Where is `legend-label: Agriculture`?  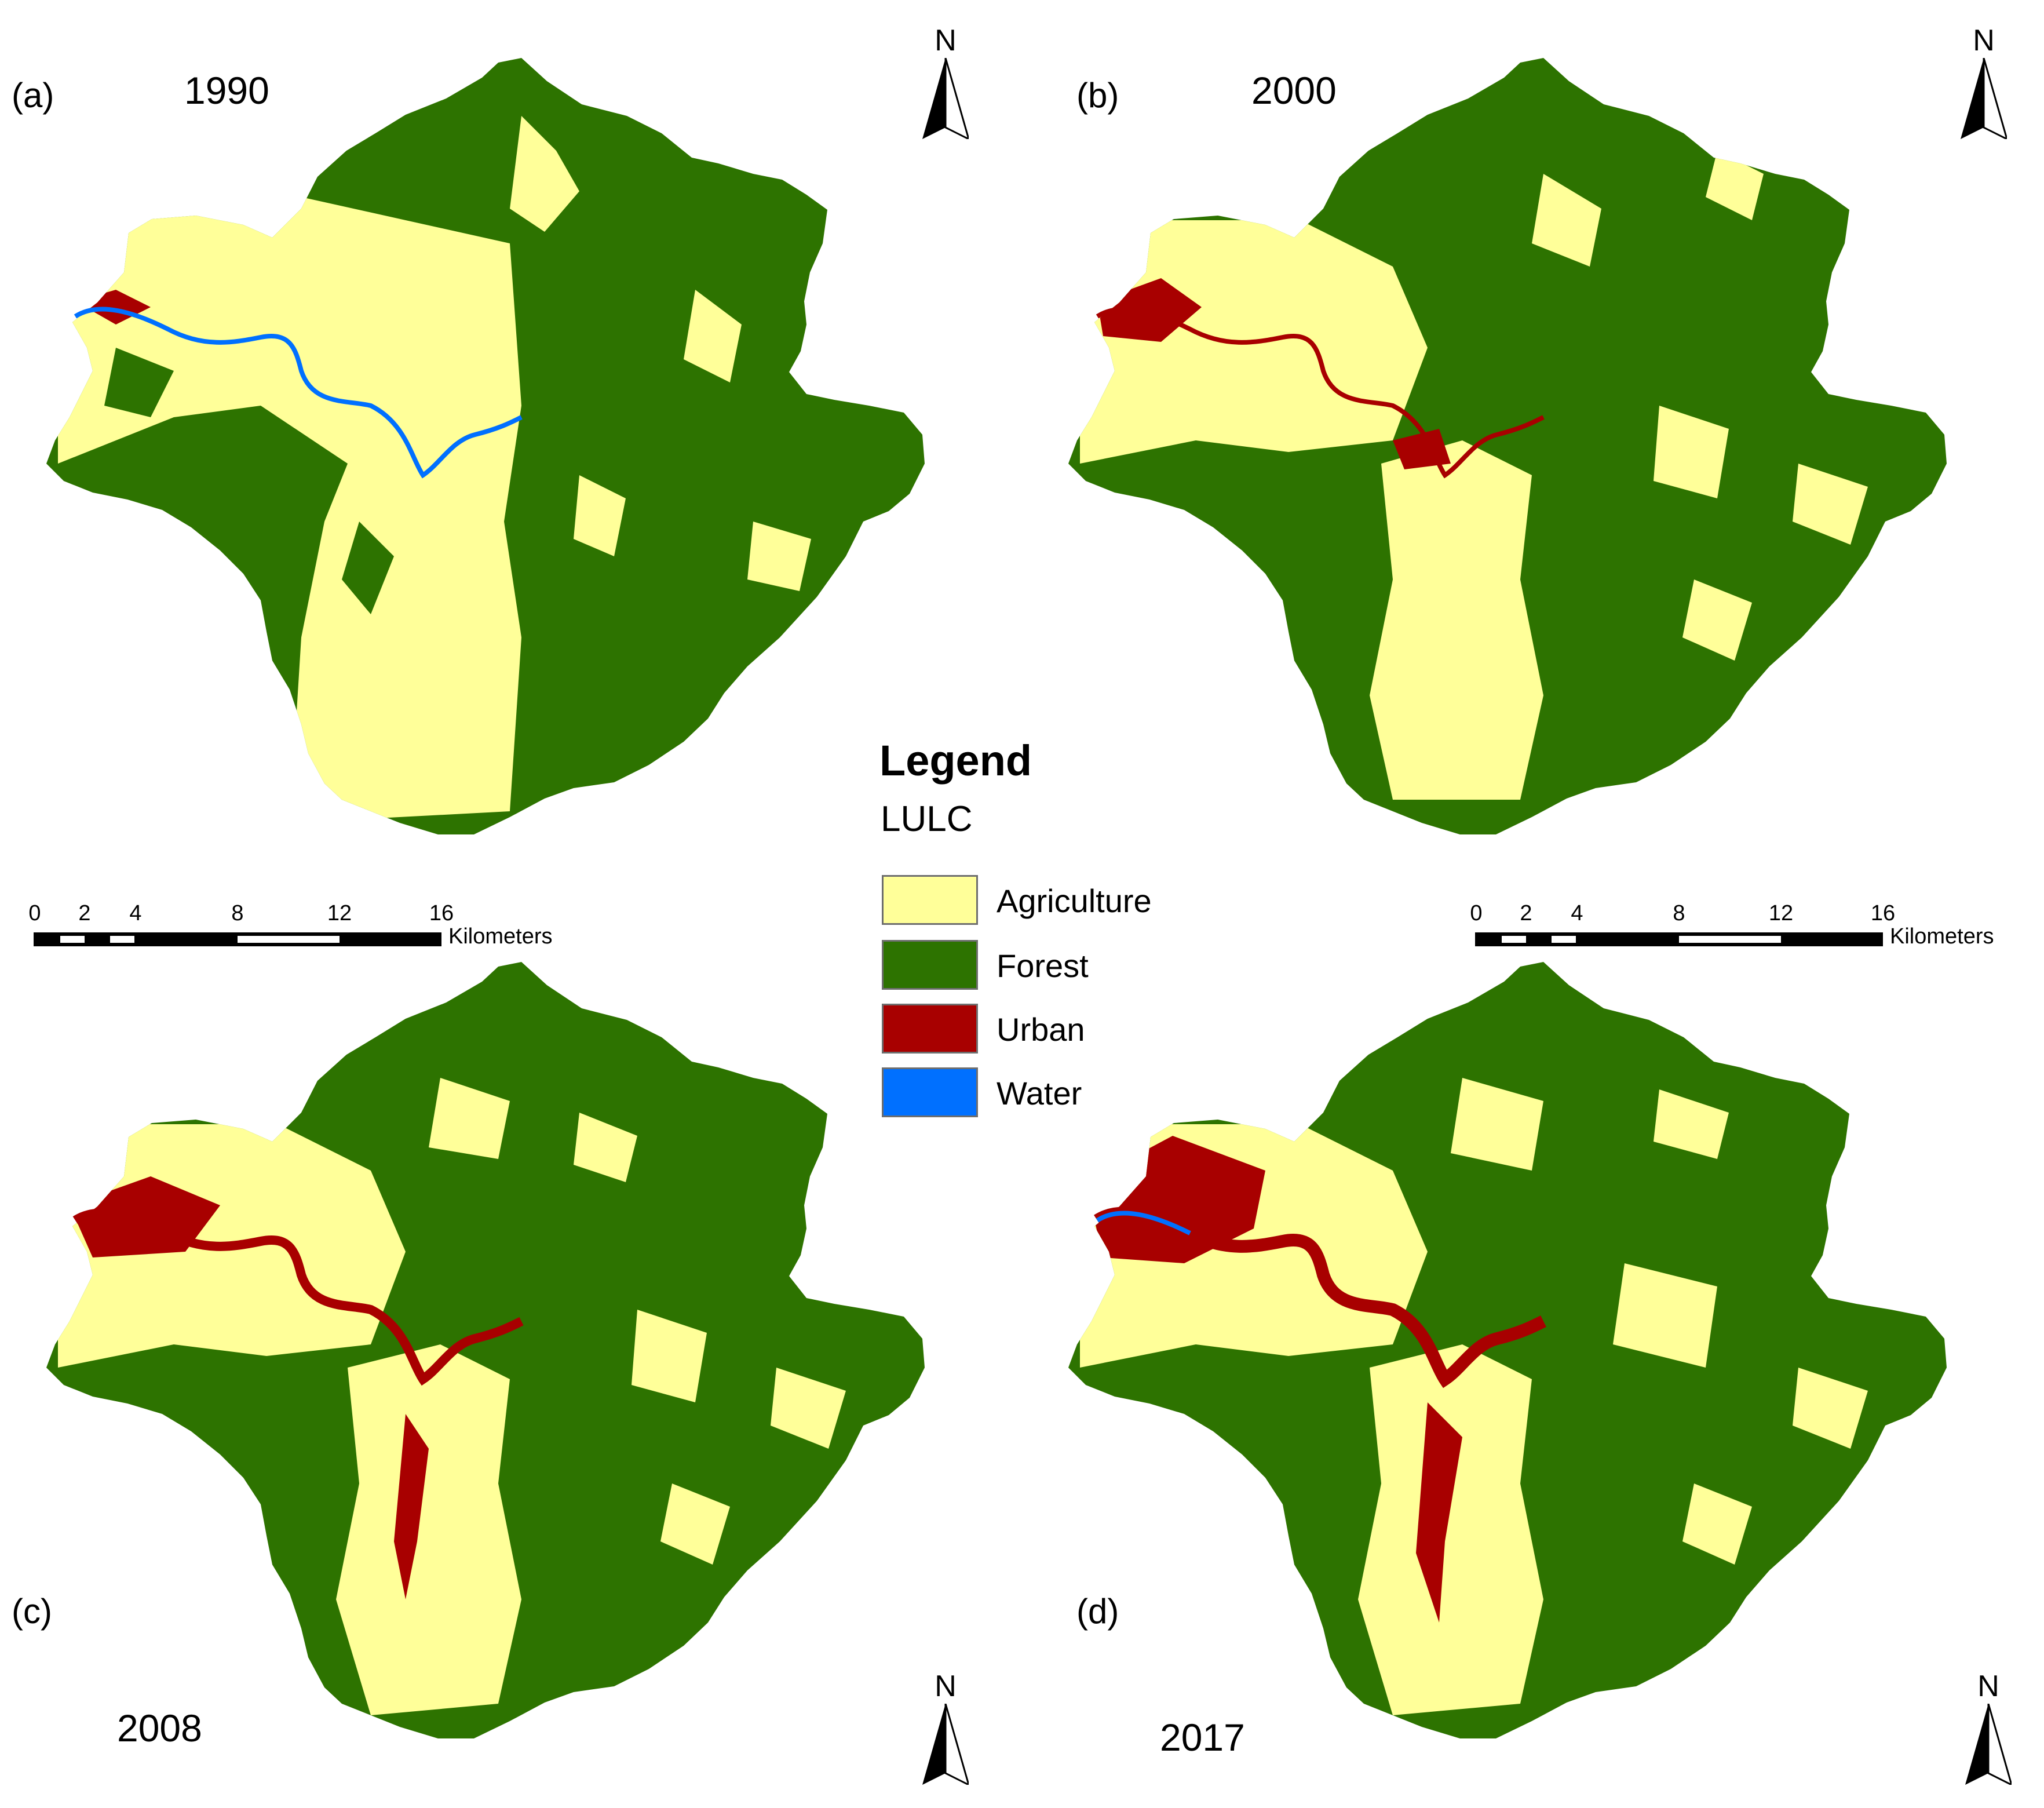 legend-label: Agriculture is located at coordinates (1075, 901).